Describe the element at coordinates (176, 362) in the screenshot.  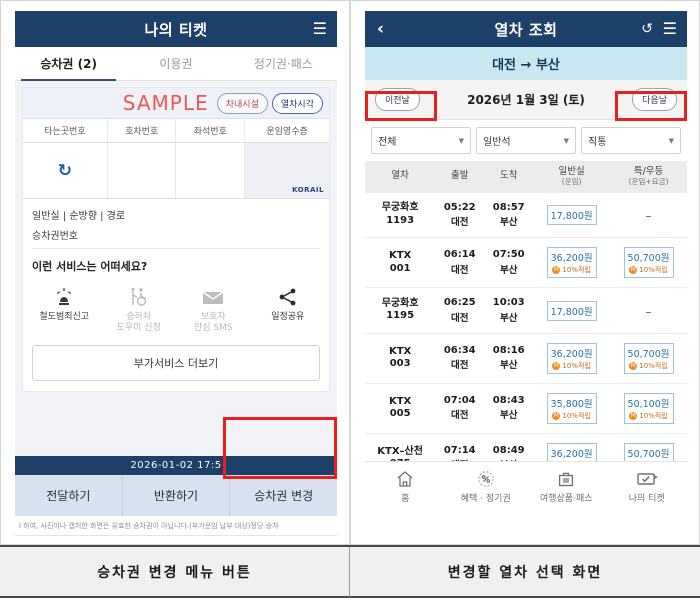
I see `more-services-button: 부가서비스 더보기` at that location.